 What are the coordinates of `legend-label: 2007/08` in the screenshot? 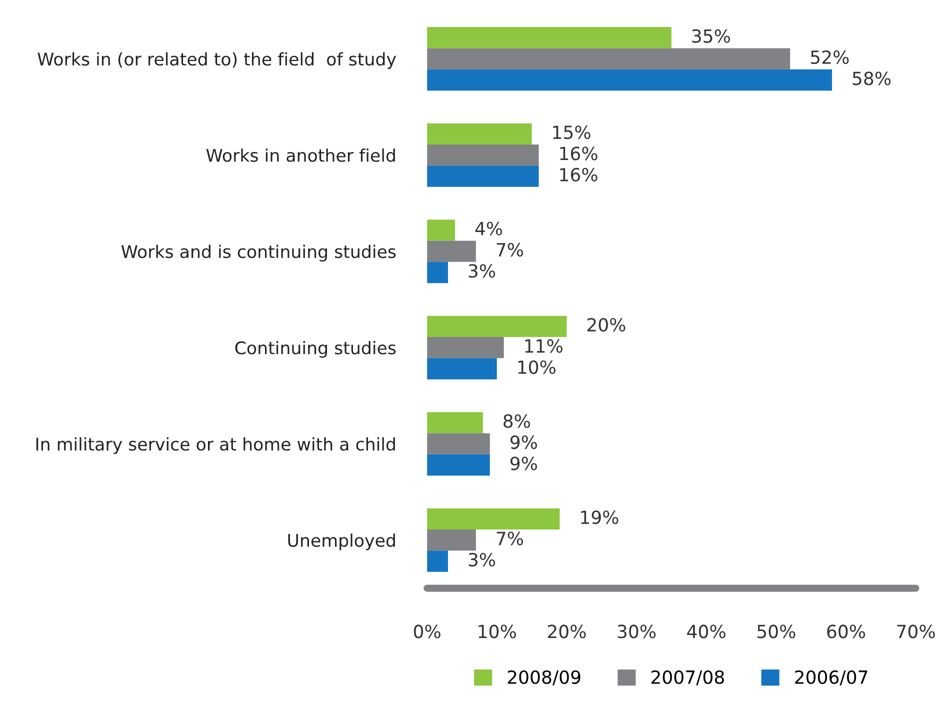 It's located at (687, 678).